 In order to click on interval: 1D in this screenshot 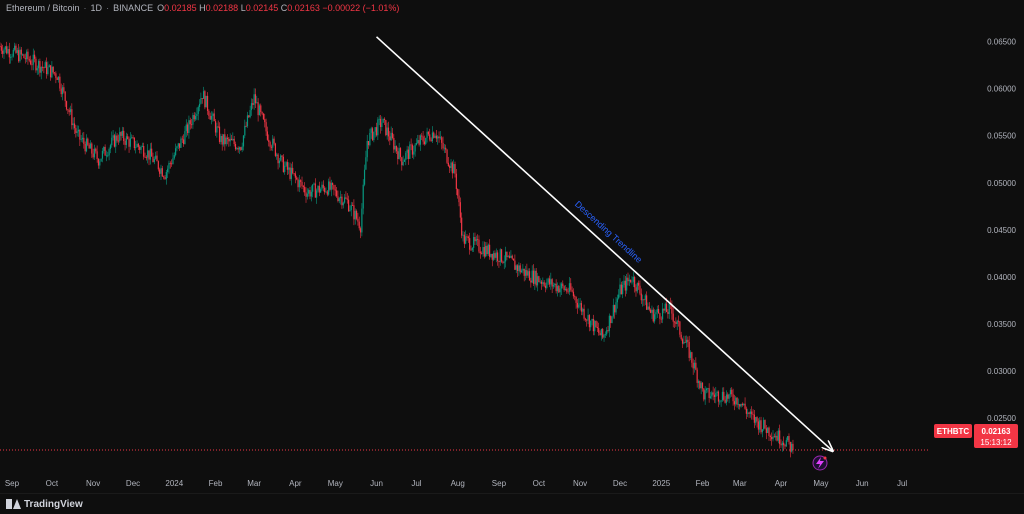, I will do `click(96, 8)`.